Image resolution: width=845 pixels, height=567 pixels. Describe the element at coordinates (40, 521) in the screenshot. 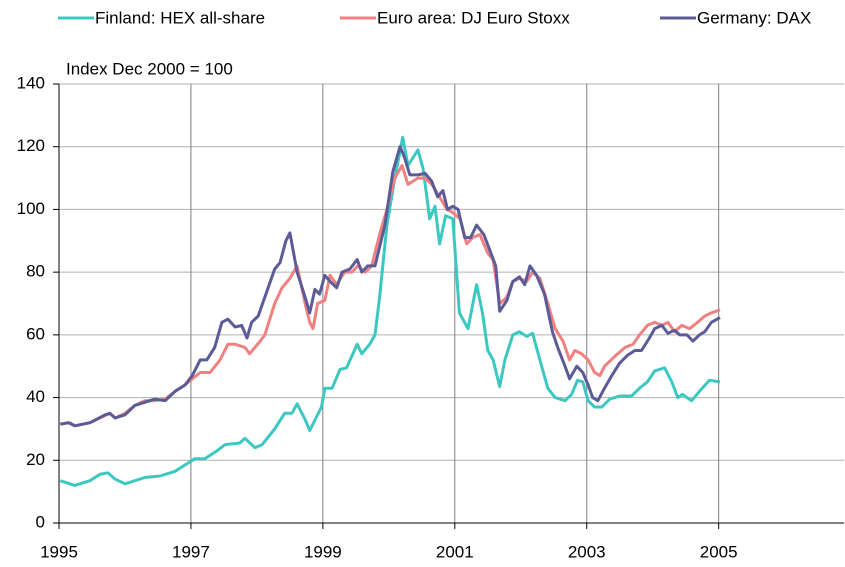

I see `y-tick-label: 0` at that location.